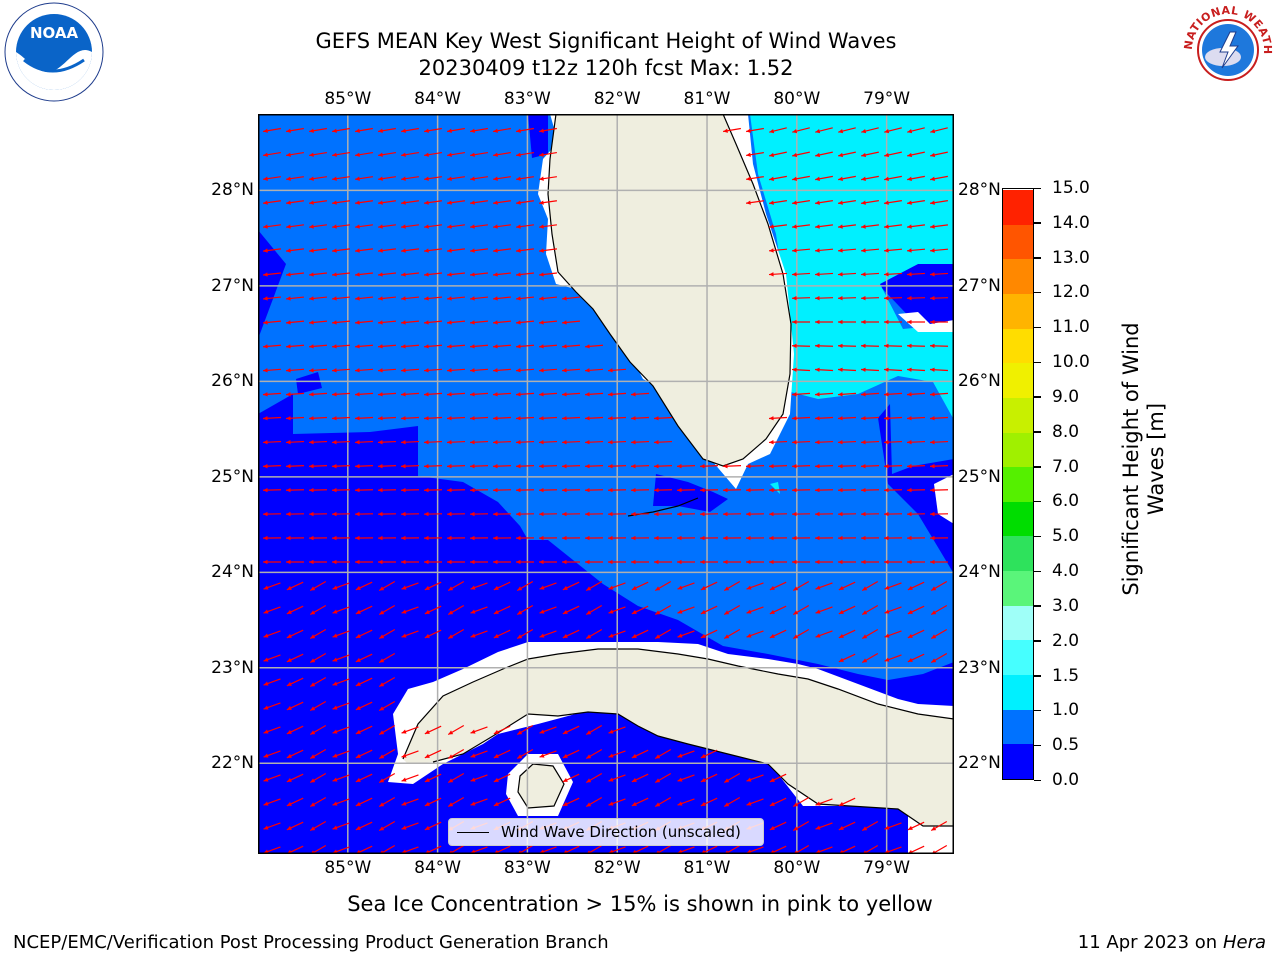 The width and height of the screenshot is (1280, 960). I want to click on colorbar-segment, so click(1018, 692).